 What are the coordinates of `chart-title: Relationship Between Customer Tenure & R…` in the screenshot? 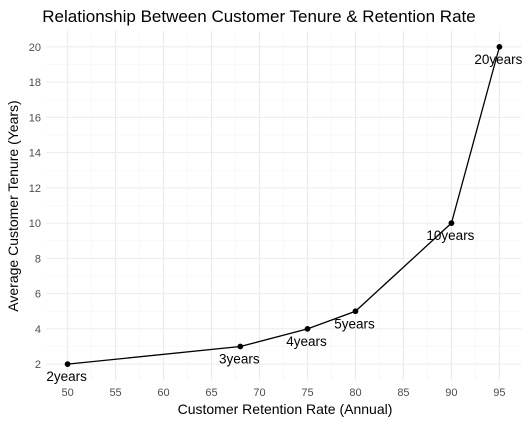 It's located at (258, 16).